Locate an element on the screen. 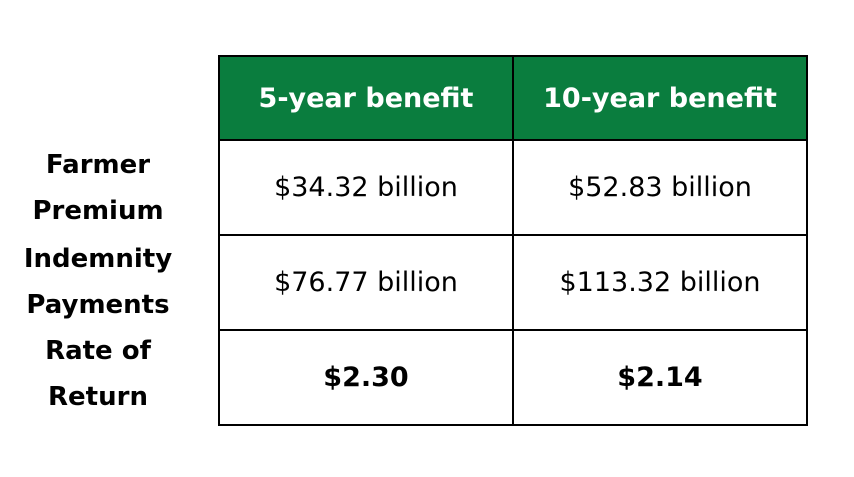 The image size is (854, 477). cell: $2.30 is located at coordinates (366, 377).